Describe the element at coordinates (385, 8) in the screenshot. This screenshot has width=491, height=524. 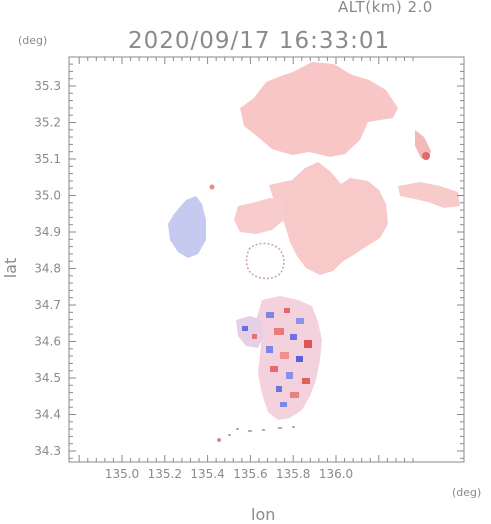
I see `altitude-label: ALT(km) 2.0` at that location.